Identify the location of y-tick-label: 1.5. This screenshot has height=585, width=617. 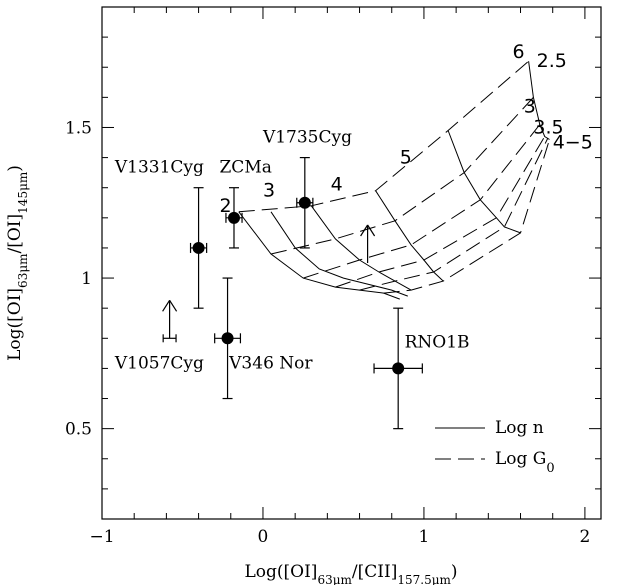
(78, 128).